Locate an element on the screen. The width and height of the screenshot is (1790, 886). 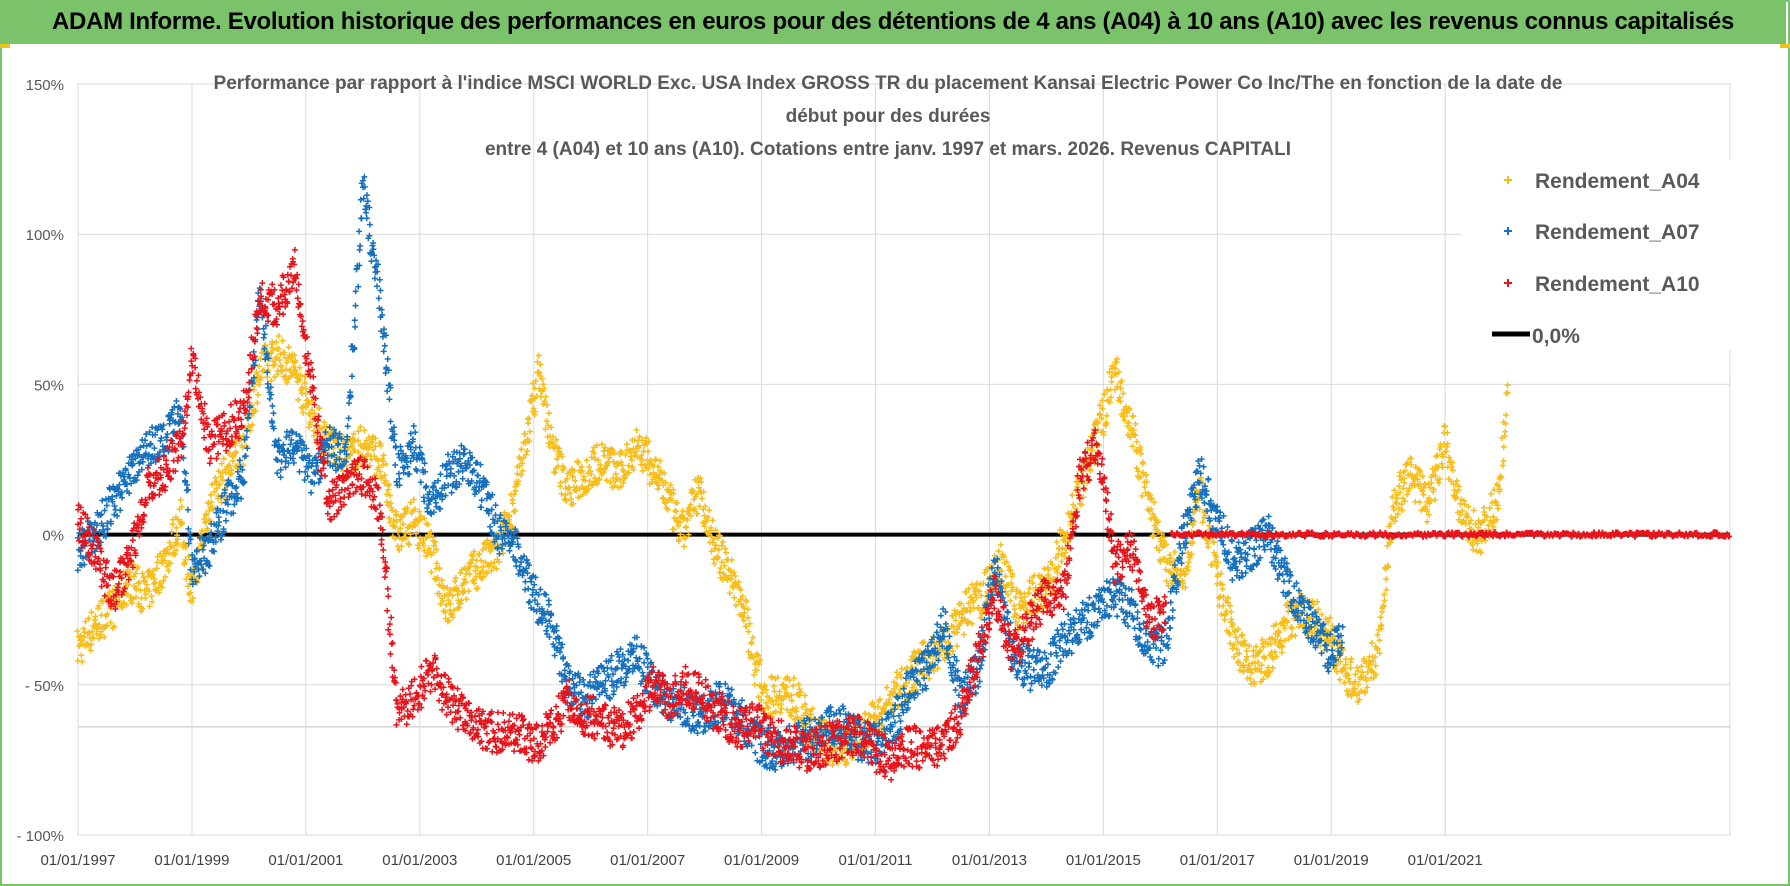
banner-corner-left is located at coordinates (5, 46).